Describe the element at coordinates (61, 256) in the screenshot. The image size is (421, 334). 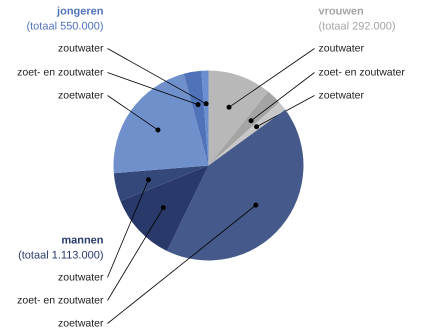
I see `text: (totaal 1.113.000)` at that location.